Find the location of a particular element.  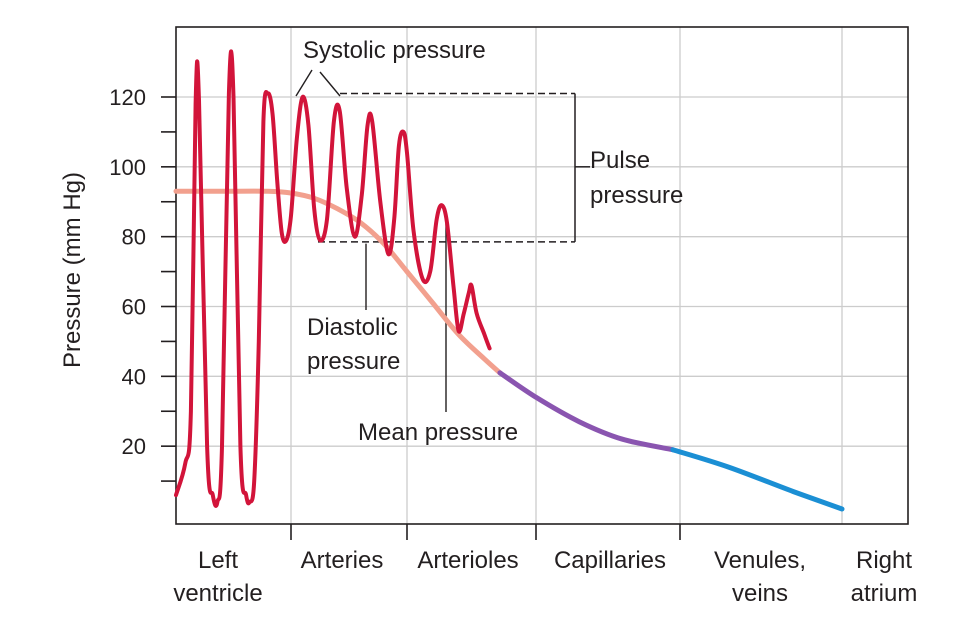

systolic-label: Systolic pressure is located at coordinates (394, 50).